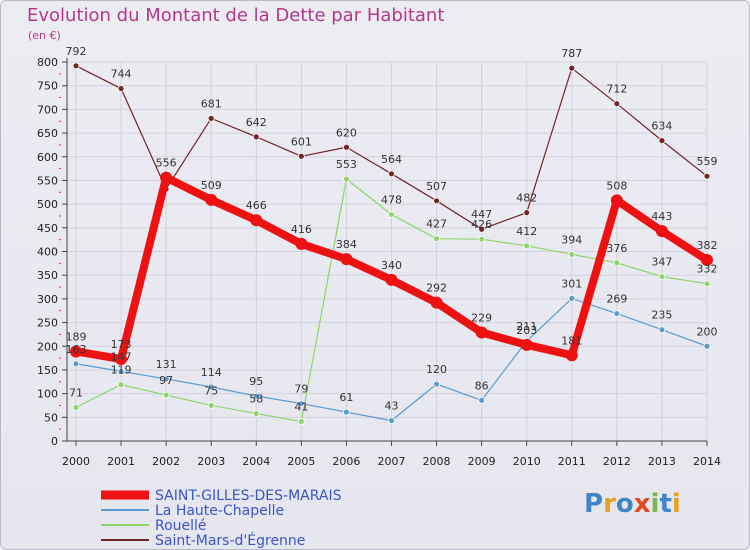  What do you see at coordinates (121, 461) in the screenshot?
I see `x-tick-label: 2001` at bounding box center [121, 461].